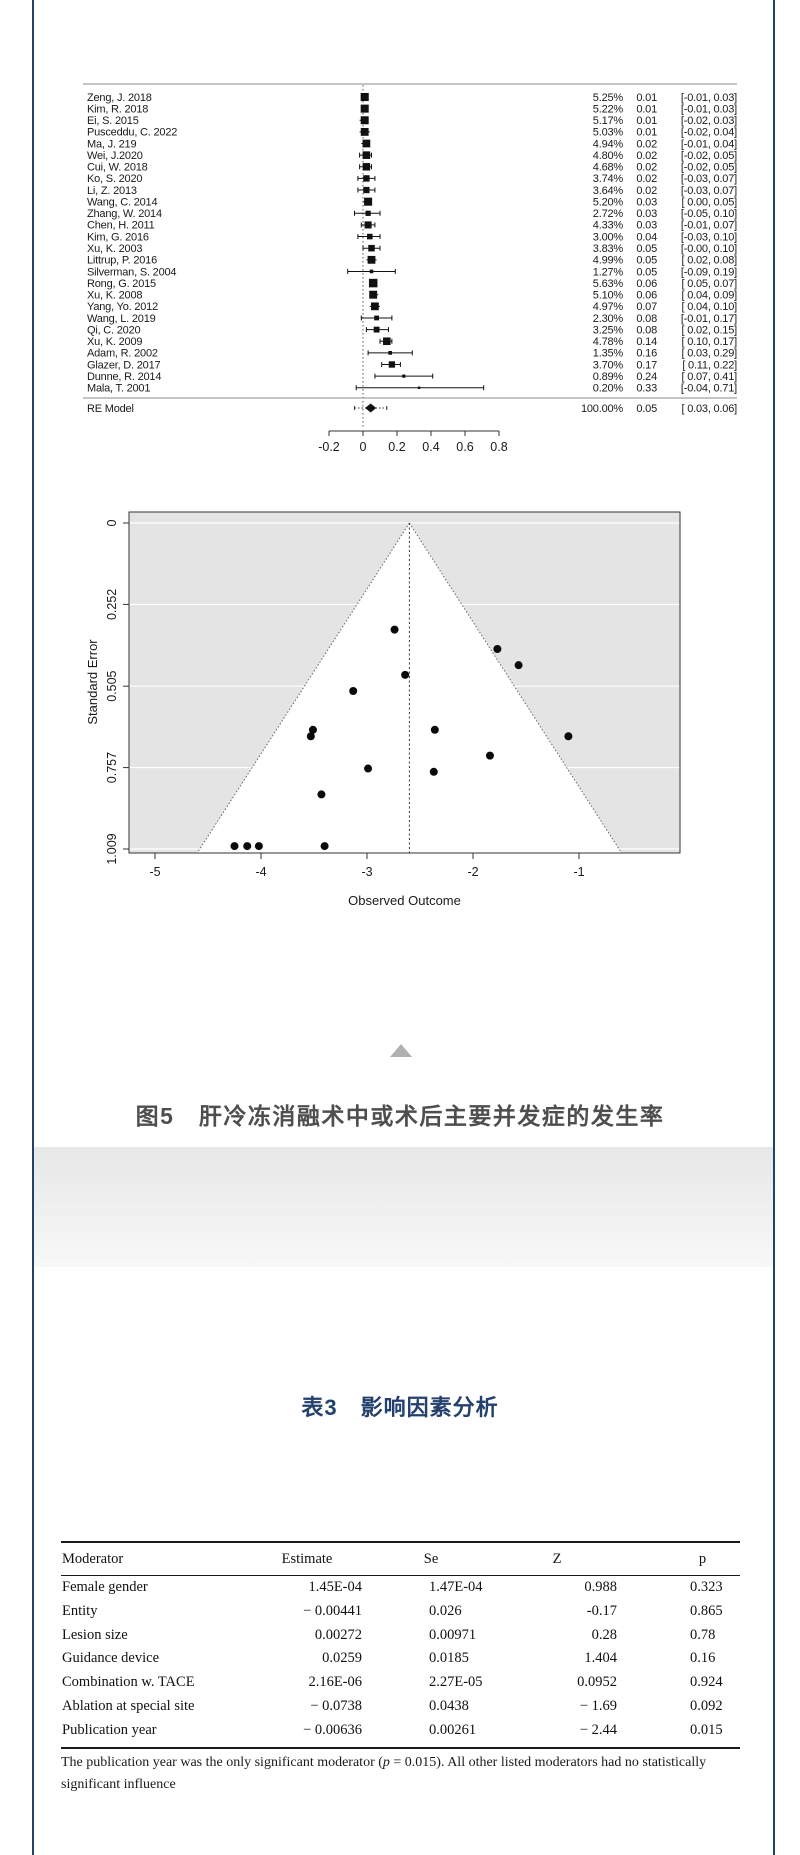  Describe the element at coordinates (608, 168) in the screenshot. I see `forest-weight: 4.68%` at that location.